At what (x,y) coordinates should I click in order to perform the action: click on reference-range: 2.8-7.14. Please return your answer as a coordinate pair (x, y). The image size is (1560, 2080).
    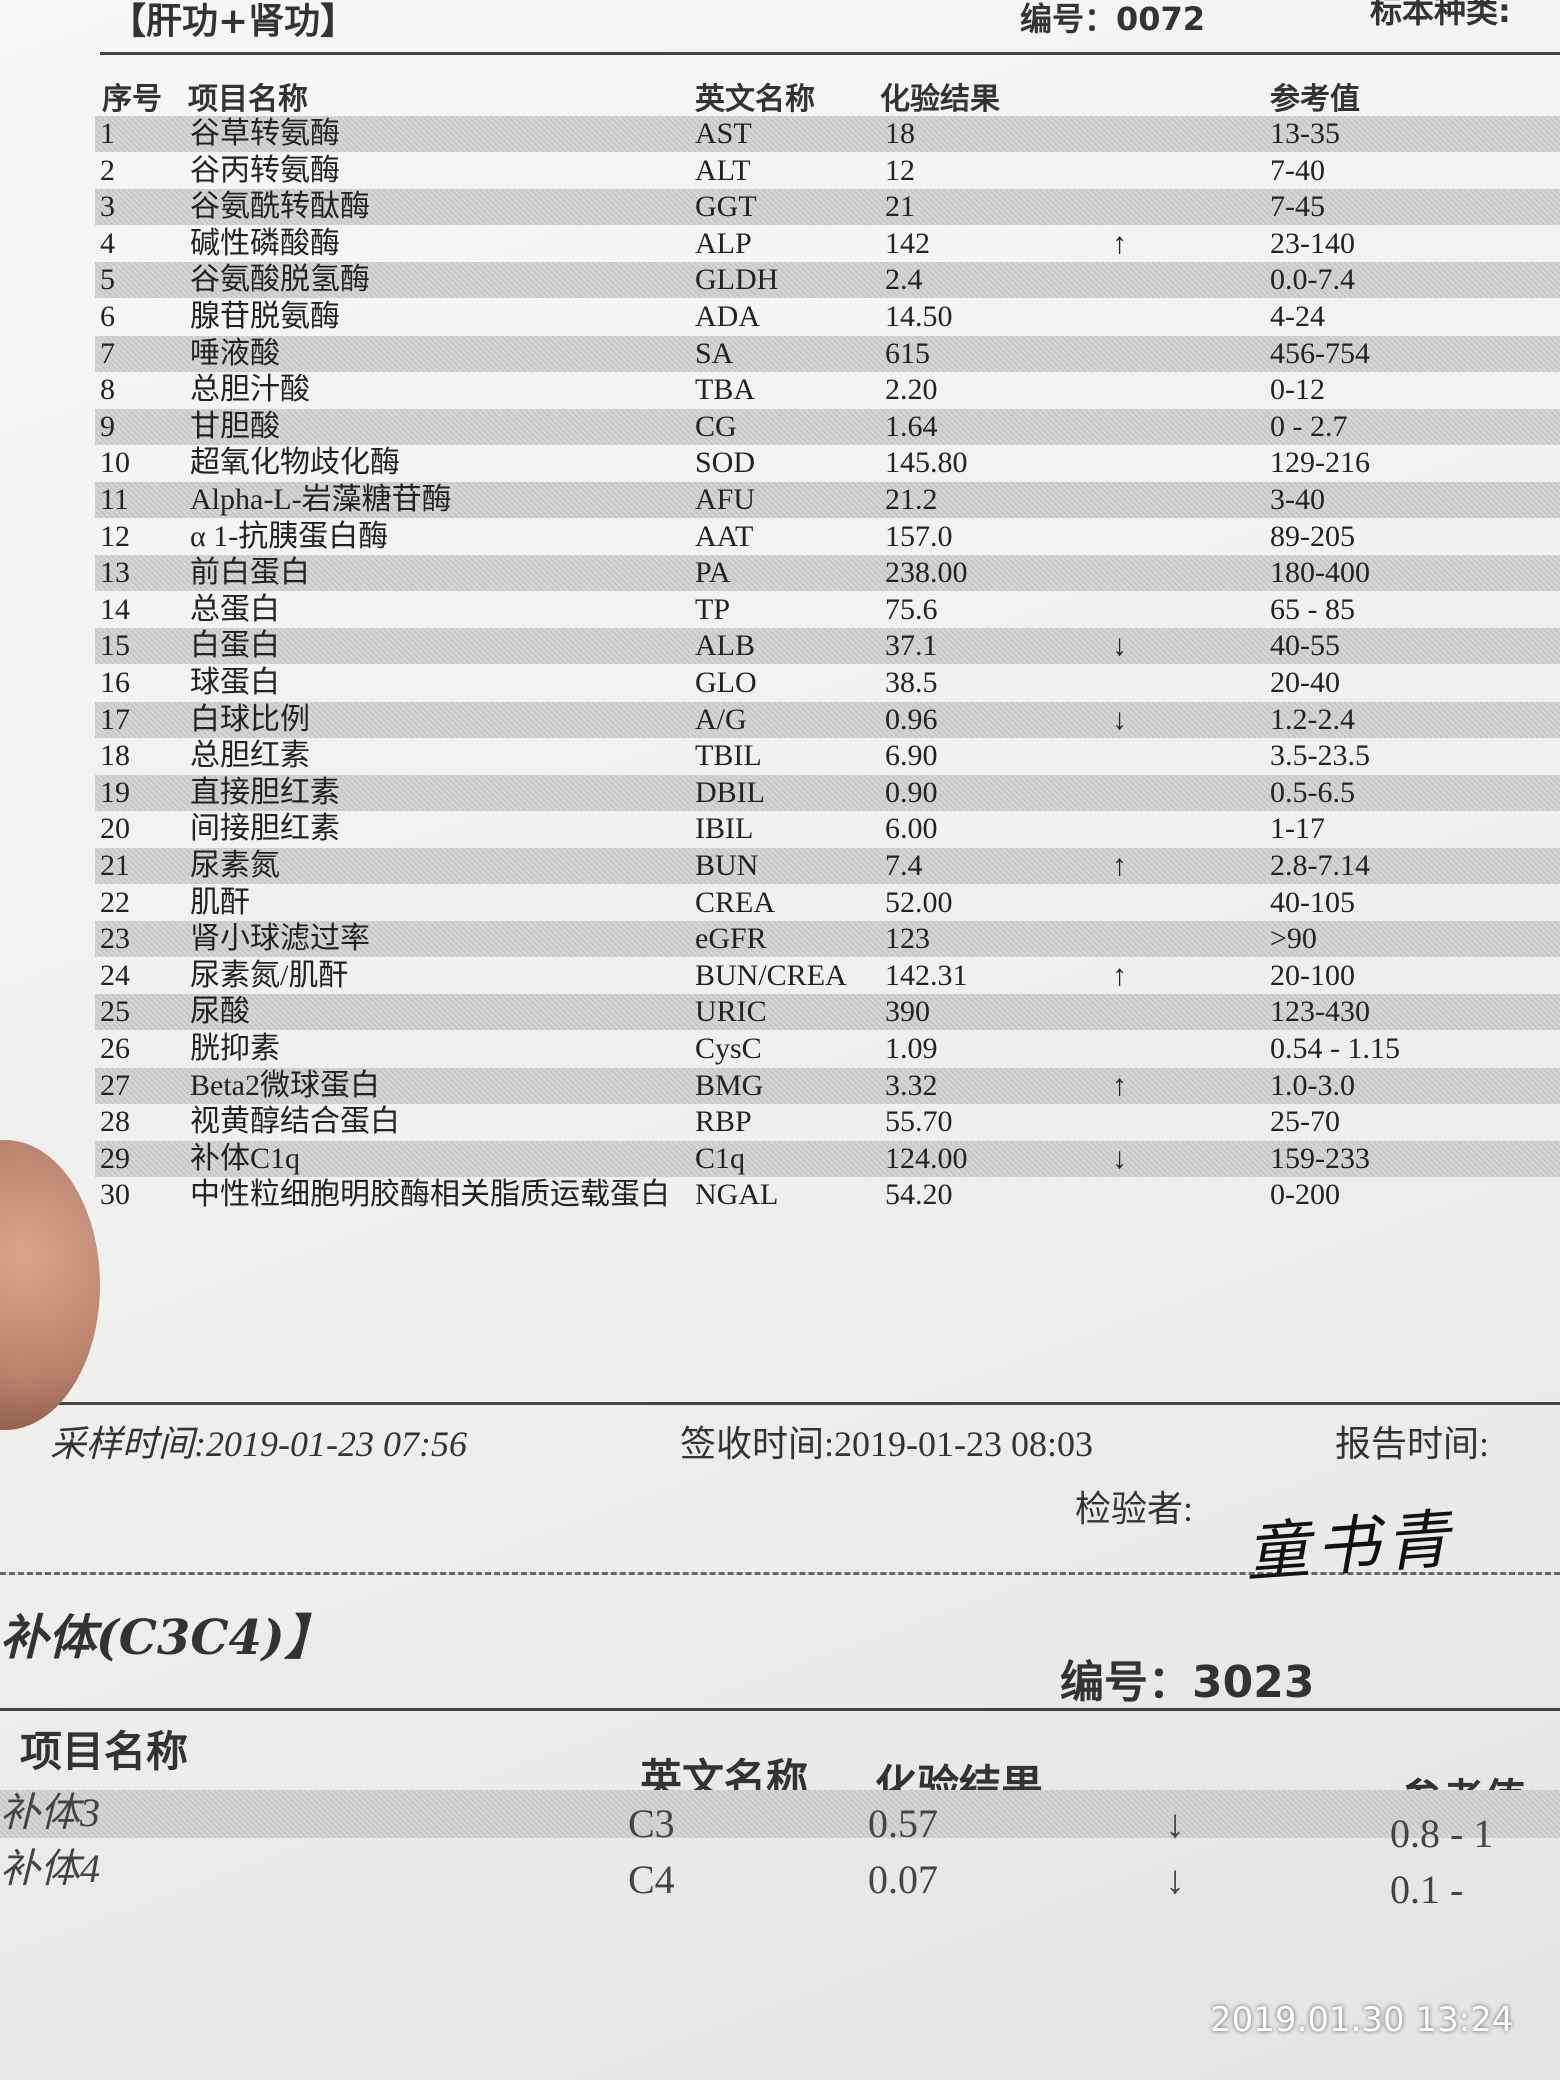
    Looking at the image, I should click on (1320, 865).